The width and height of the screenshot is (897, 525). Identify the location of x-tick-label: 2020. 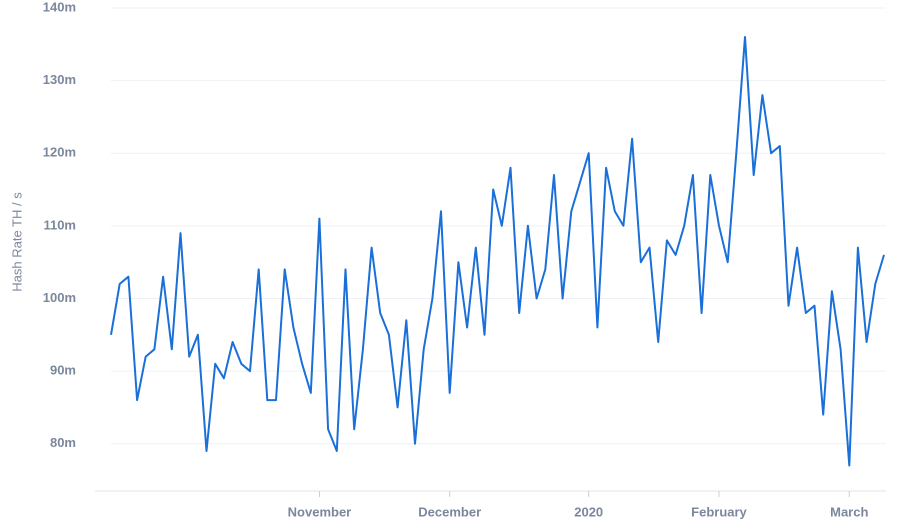
(588, 511).